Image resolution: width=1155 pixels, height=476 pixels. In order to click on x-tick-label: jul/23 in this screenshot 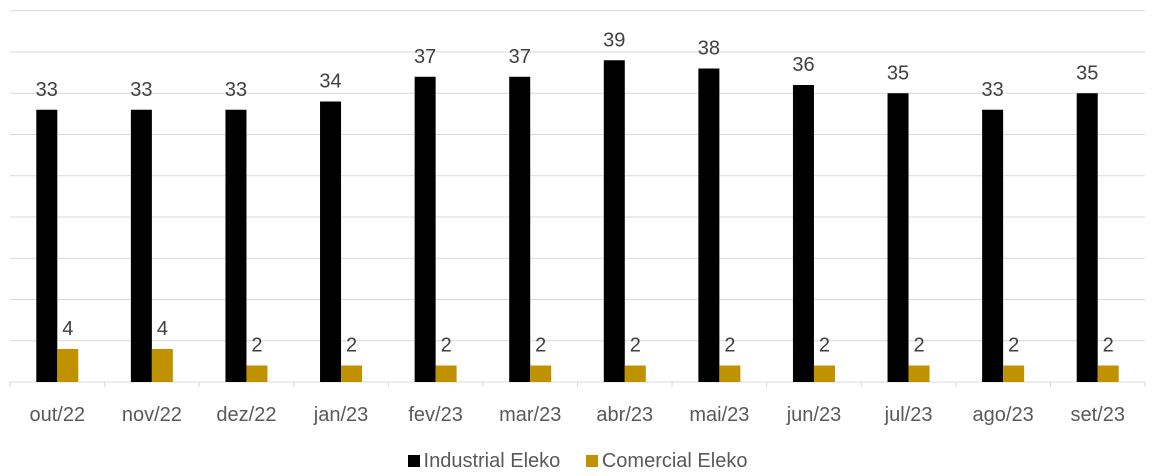, I will do `click(908, 415)`.